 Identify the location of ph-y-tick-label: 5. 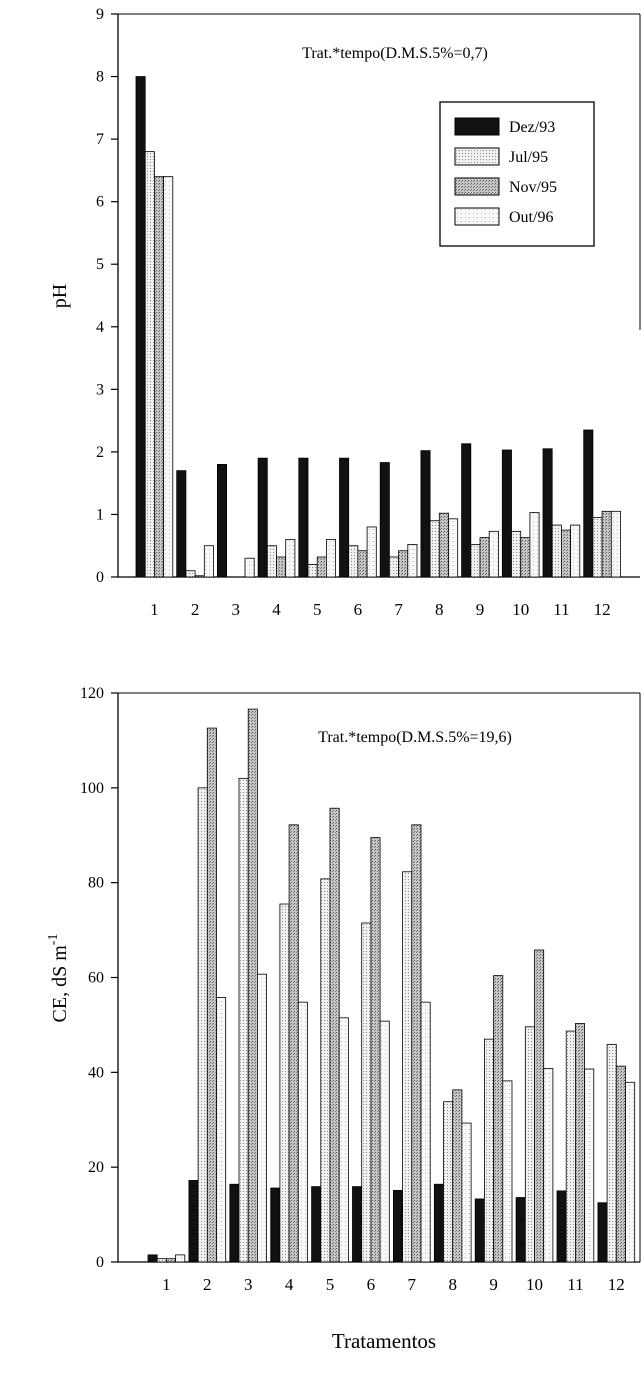
(100, 264).